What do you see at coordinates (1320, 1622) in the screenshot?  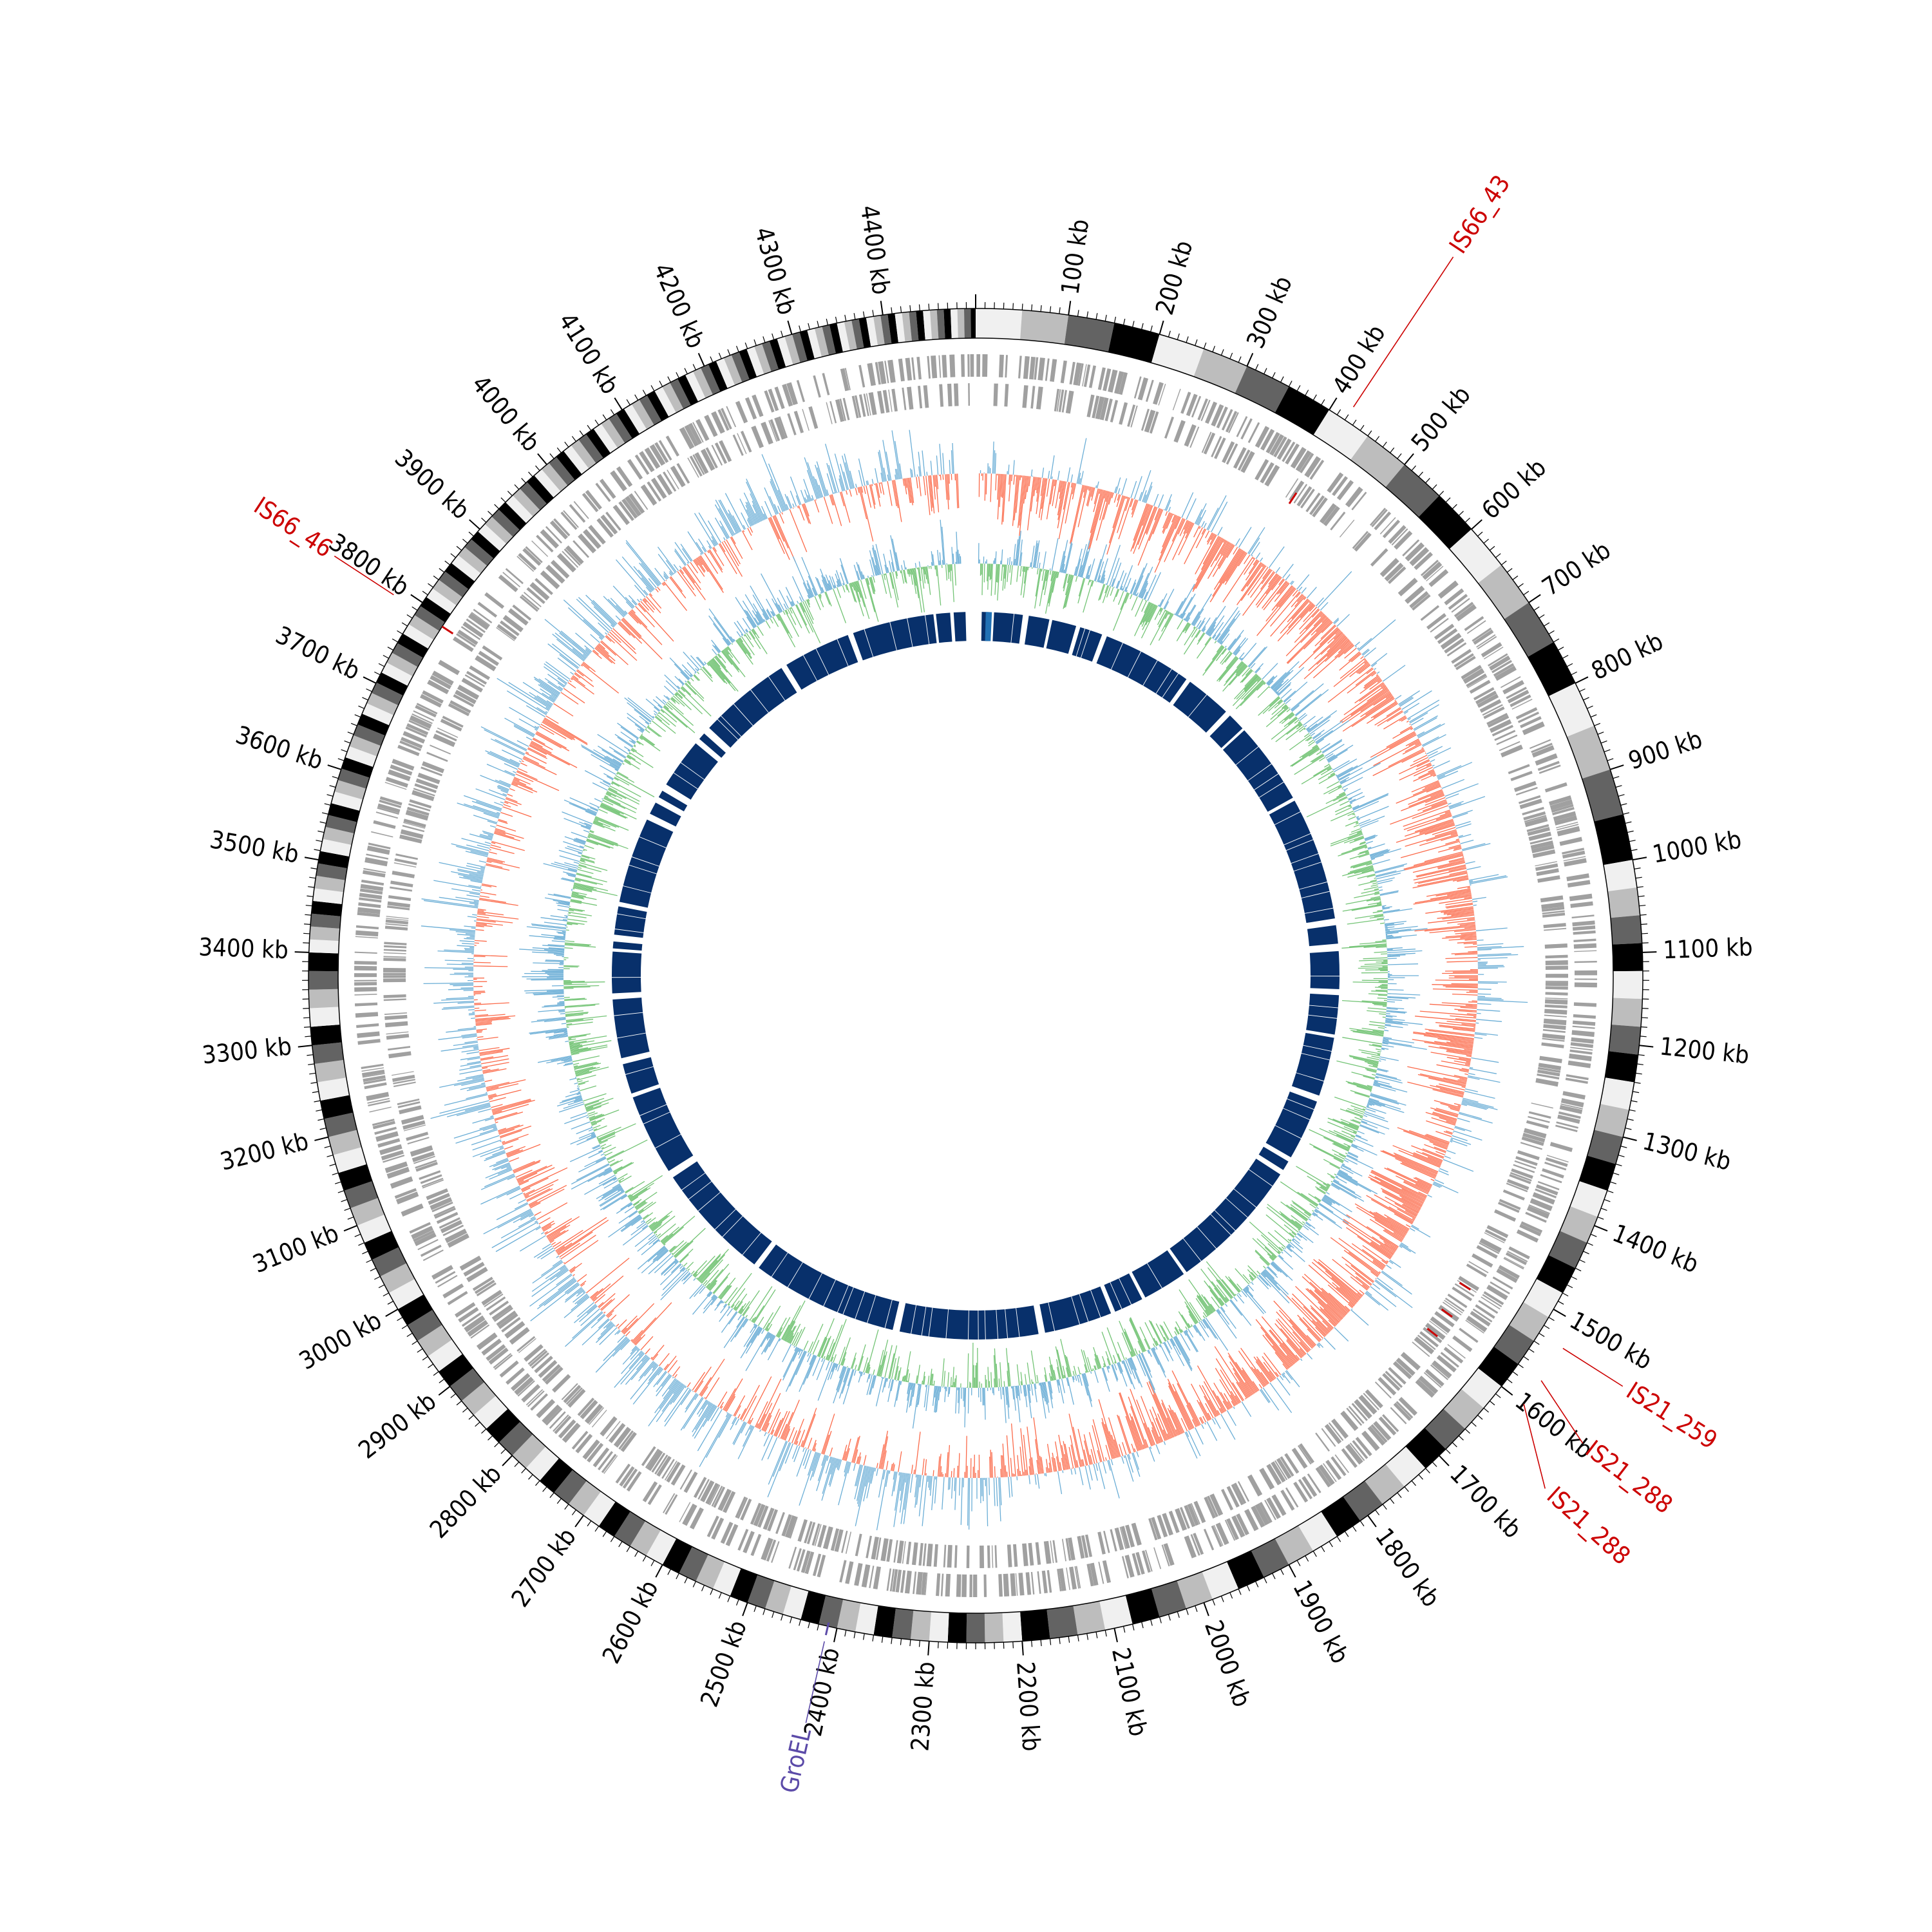 I see `tick-label: 1900 kb` at bounding box center [1320, 1622].